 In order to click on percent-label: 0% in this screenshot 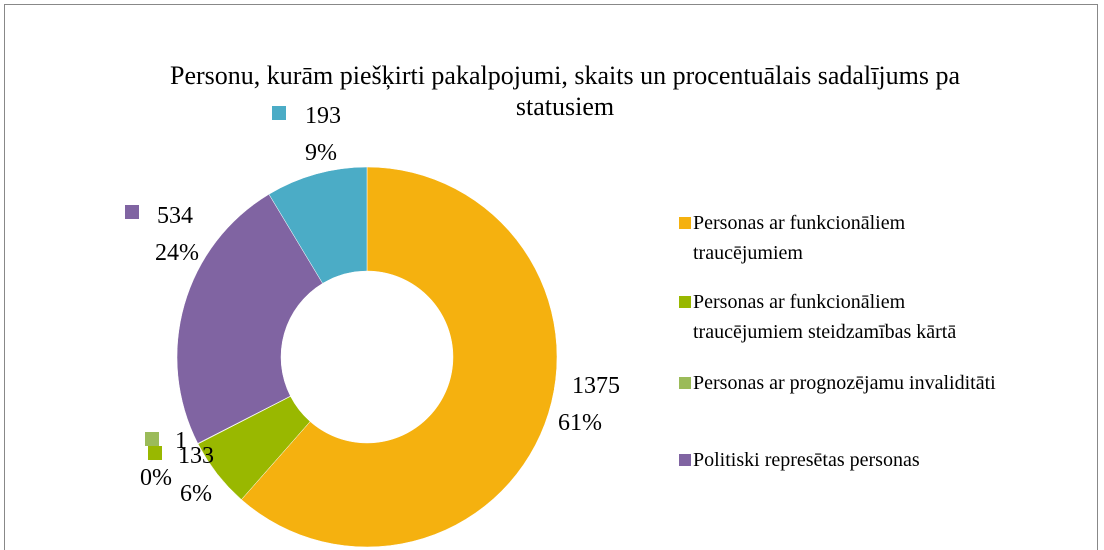, I will do `click(156, 478)`.